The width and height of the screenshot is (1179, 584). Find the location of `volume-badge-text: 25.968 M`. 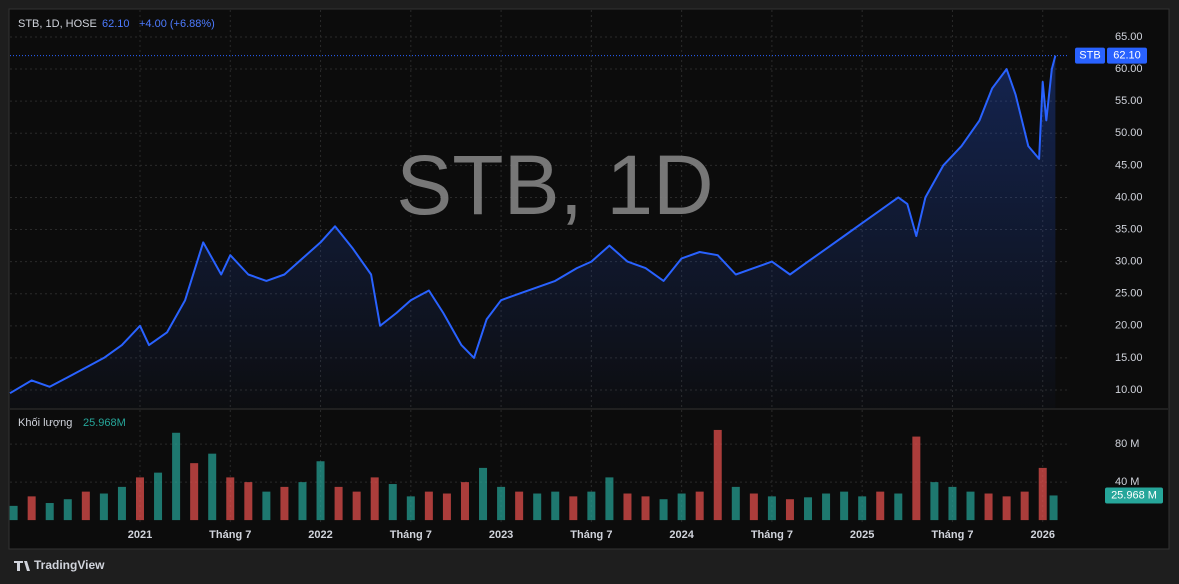

volume-badge-text: 25.968 M is located at coordinates (1134, 495).